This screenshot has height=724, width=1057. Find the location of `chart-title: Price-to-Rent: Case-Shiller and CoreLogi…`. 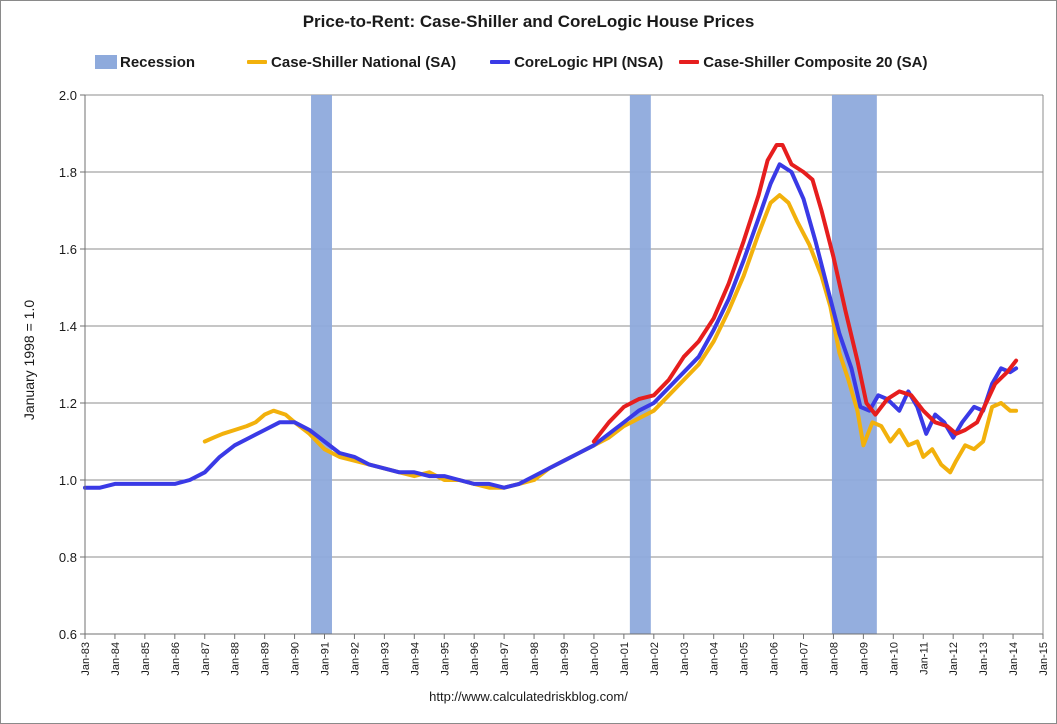

chart-title: Price-to-Rent: Case-Shiller and CoreLogi… is located at coordinates (528, 21).